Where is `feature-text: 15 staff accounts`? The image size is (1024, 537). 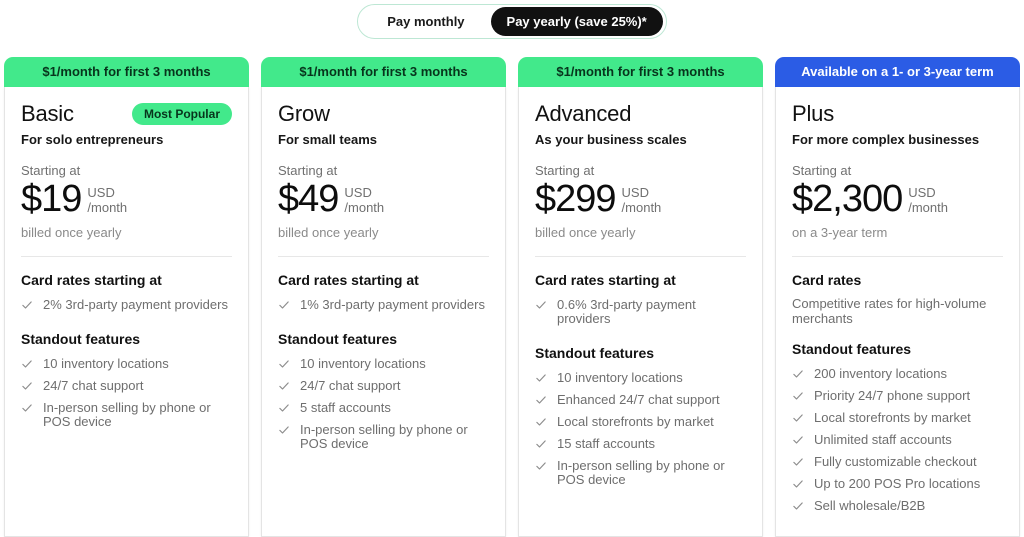 feature-text: 15 staff accounts is located at coordinates (606, 443).